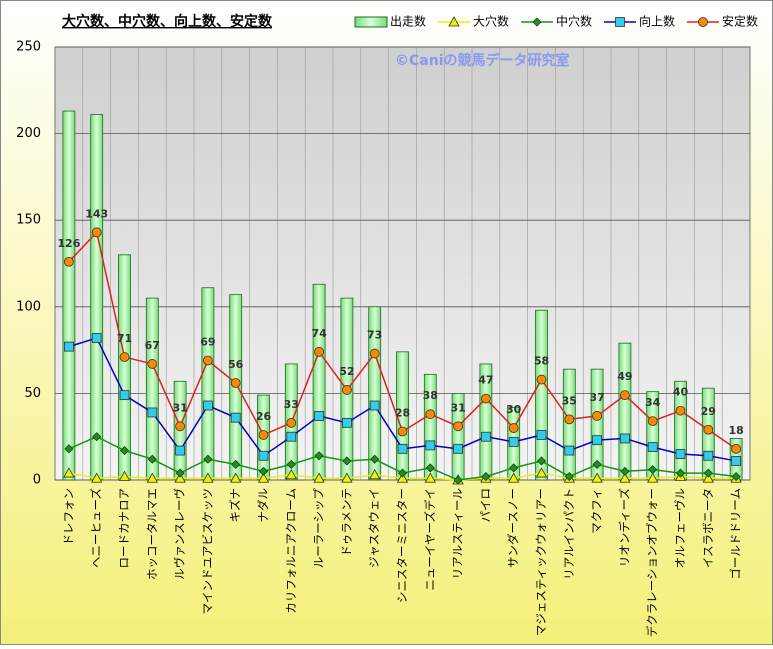 The image size is (773, 649). I want to click on data-label: 38, so click(430, 395).